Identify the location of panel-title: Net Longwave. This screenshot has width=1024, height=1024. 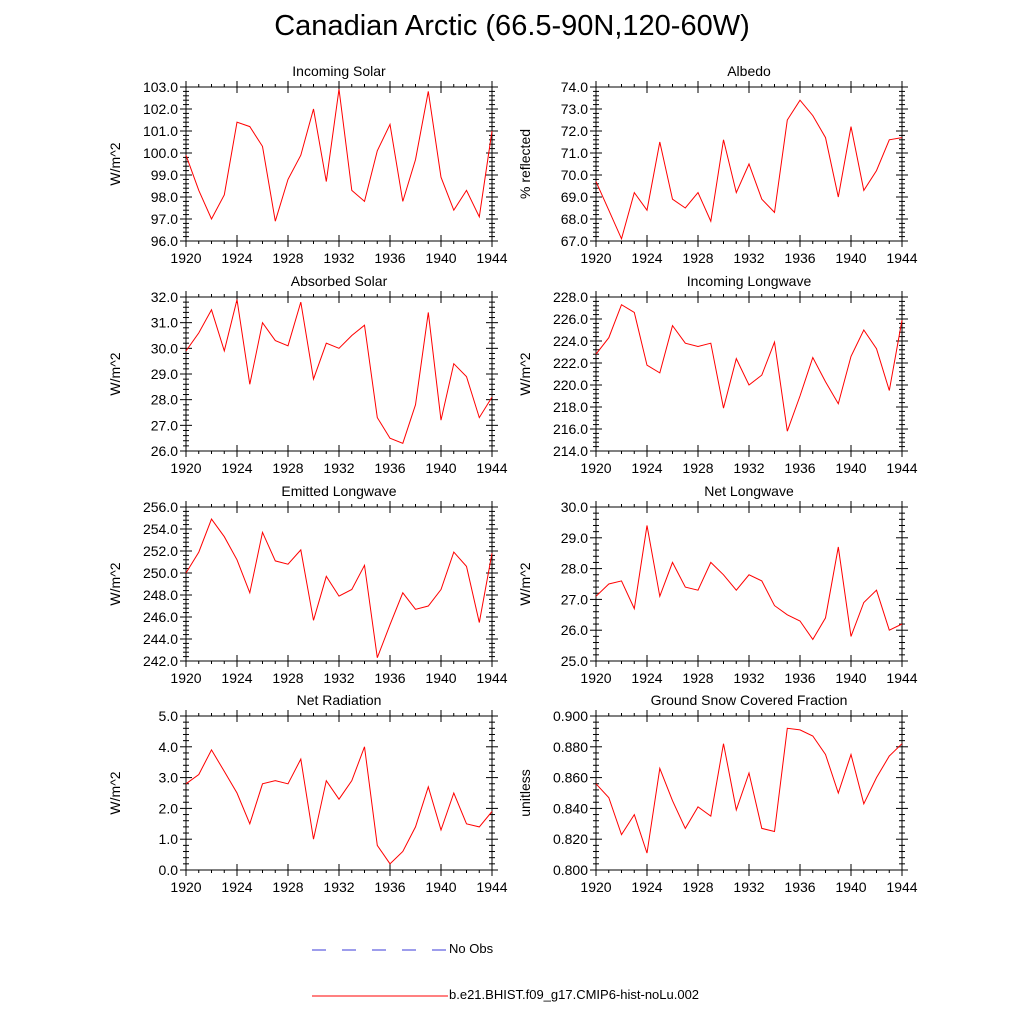
(749, 491).